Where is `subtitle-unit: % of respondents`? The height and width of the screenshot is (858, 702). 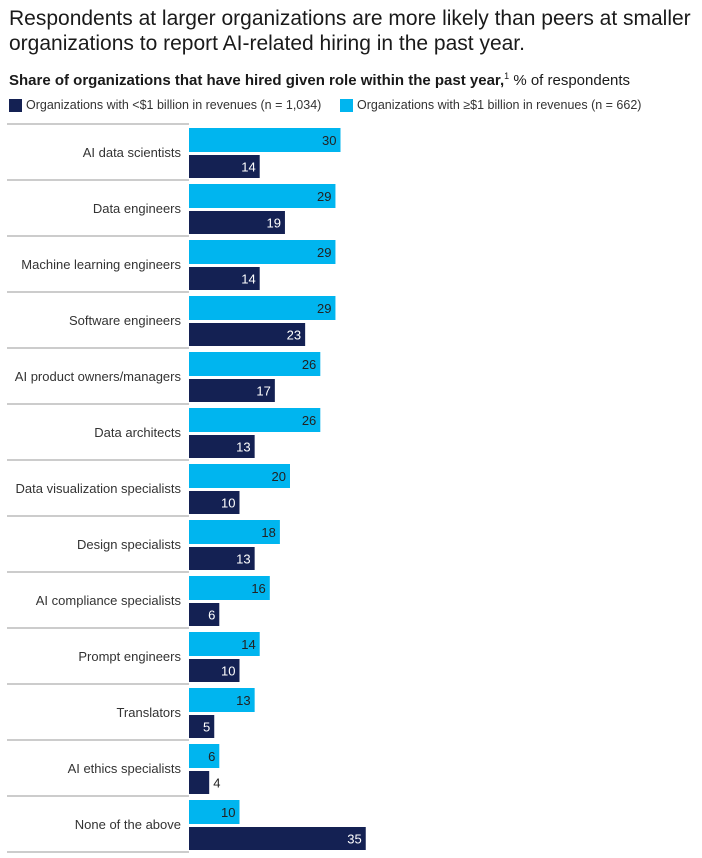
subtitle-unit: % of respondents is located at coordinates (572, 80).